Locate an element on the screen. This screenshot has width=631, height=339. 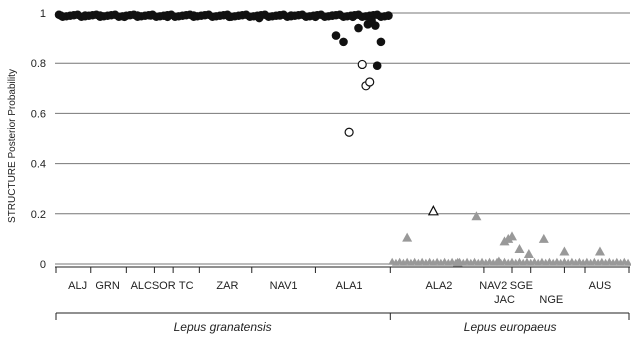
population-label: JAC is located at coordinates (504, 300).